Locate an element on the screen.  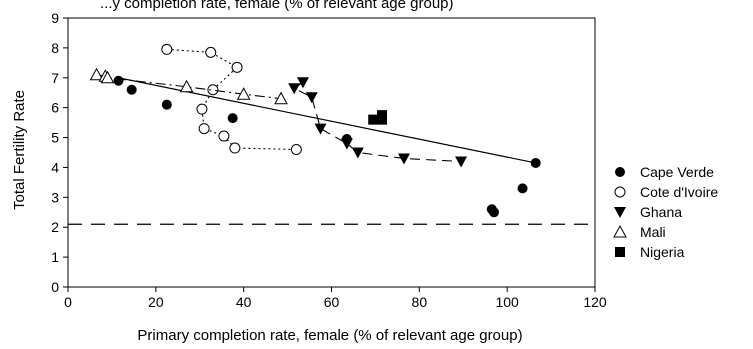
legend: Cape Verde Cote d'Ivoire Ghana Mali Nigeria is located at coordinates (665, 212).